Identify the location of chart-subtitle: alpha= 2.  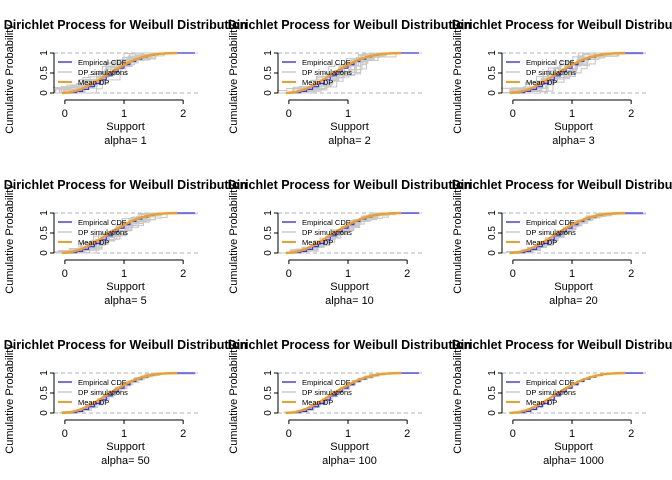
(349, 141).